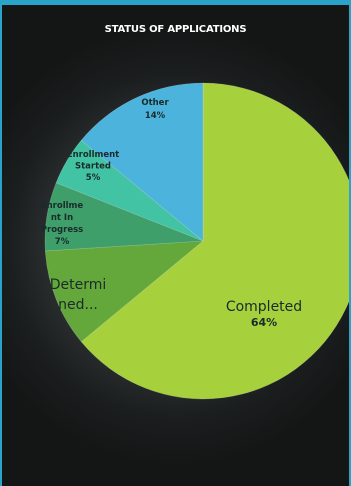 Image resolution: width=351 pixels, height=486 pixels. I want to click on pie-slice-other, so click(142, 162).